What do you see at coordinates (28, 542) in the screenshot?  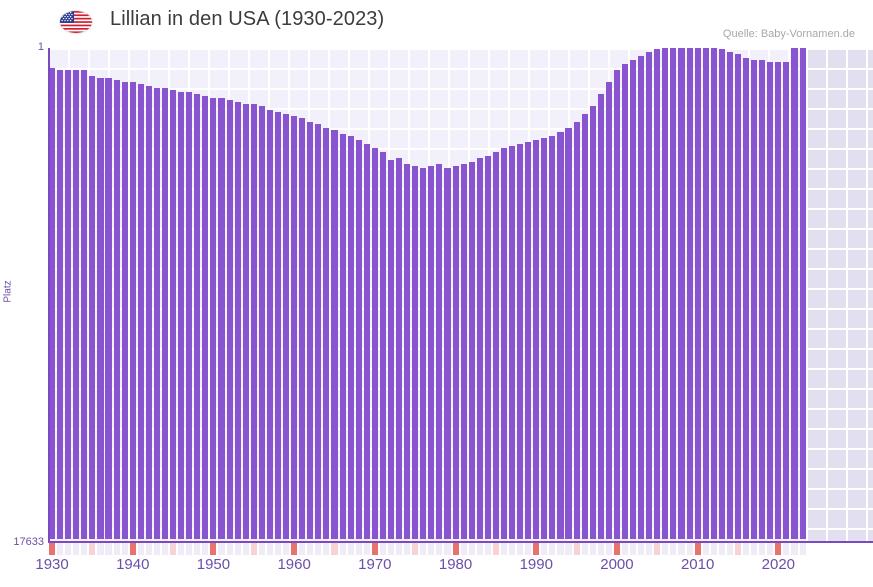 I see `y-axis-bottom-value: 17633` at bounding box center [28, 542].